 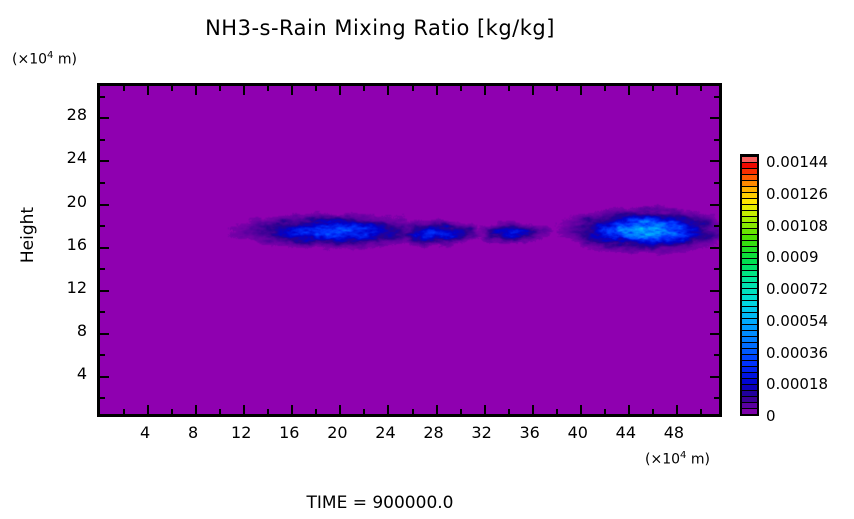 I want to click on colorbar-tick-label: 0.00018, so click(x=797, y=384).